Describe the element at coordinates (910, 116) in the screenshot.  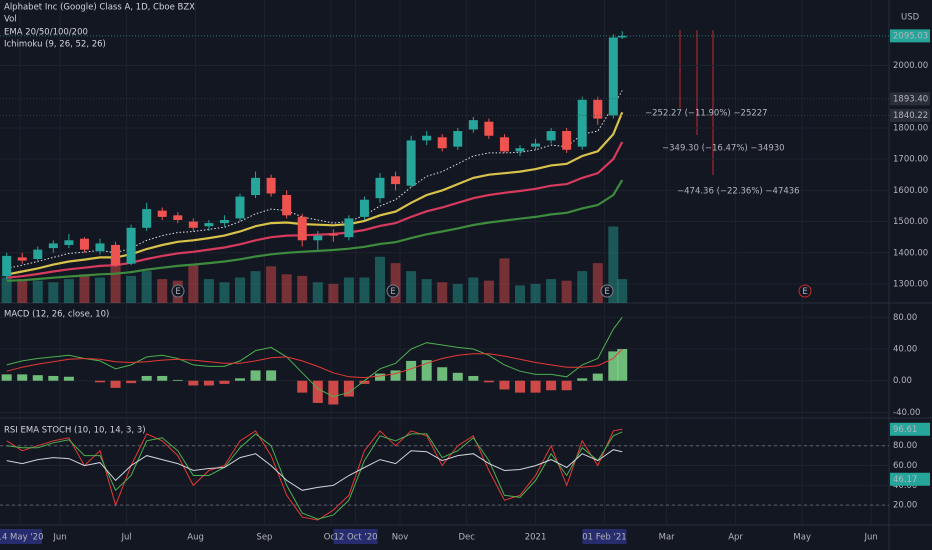
I see `price-label: 1840.22` at that location.